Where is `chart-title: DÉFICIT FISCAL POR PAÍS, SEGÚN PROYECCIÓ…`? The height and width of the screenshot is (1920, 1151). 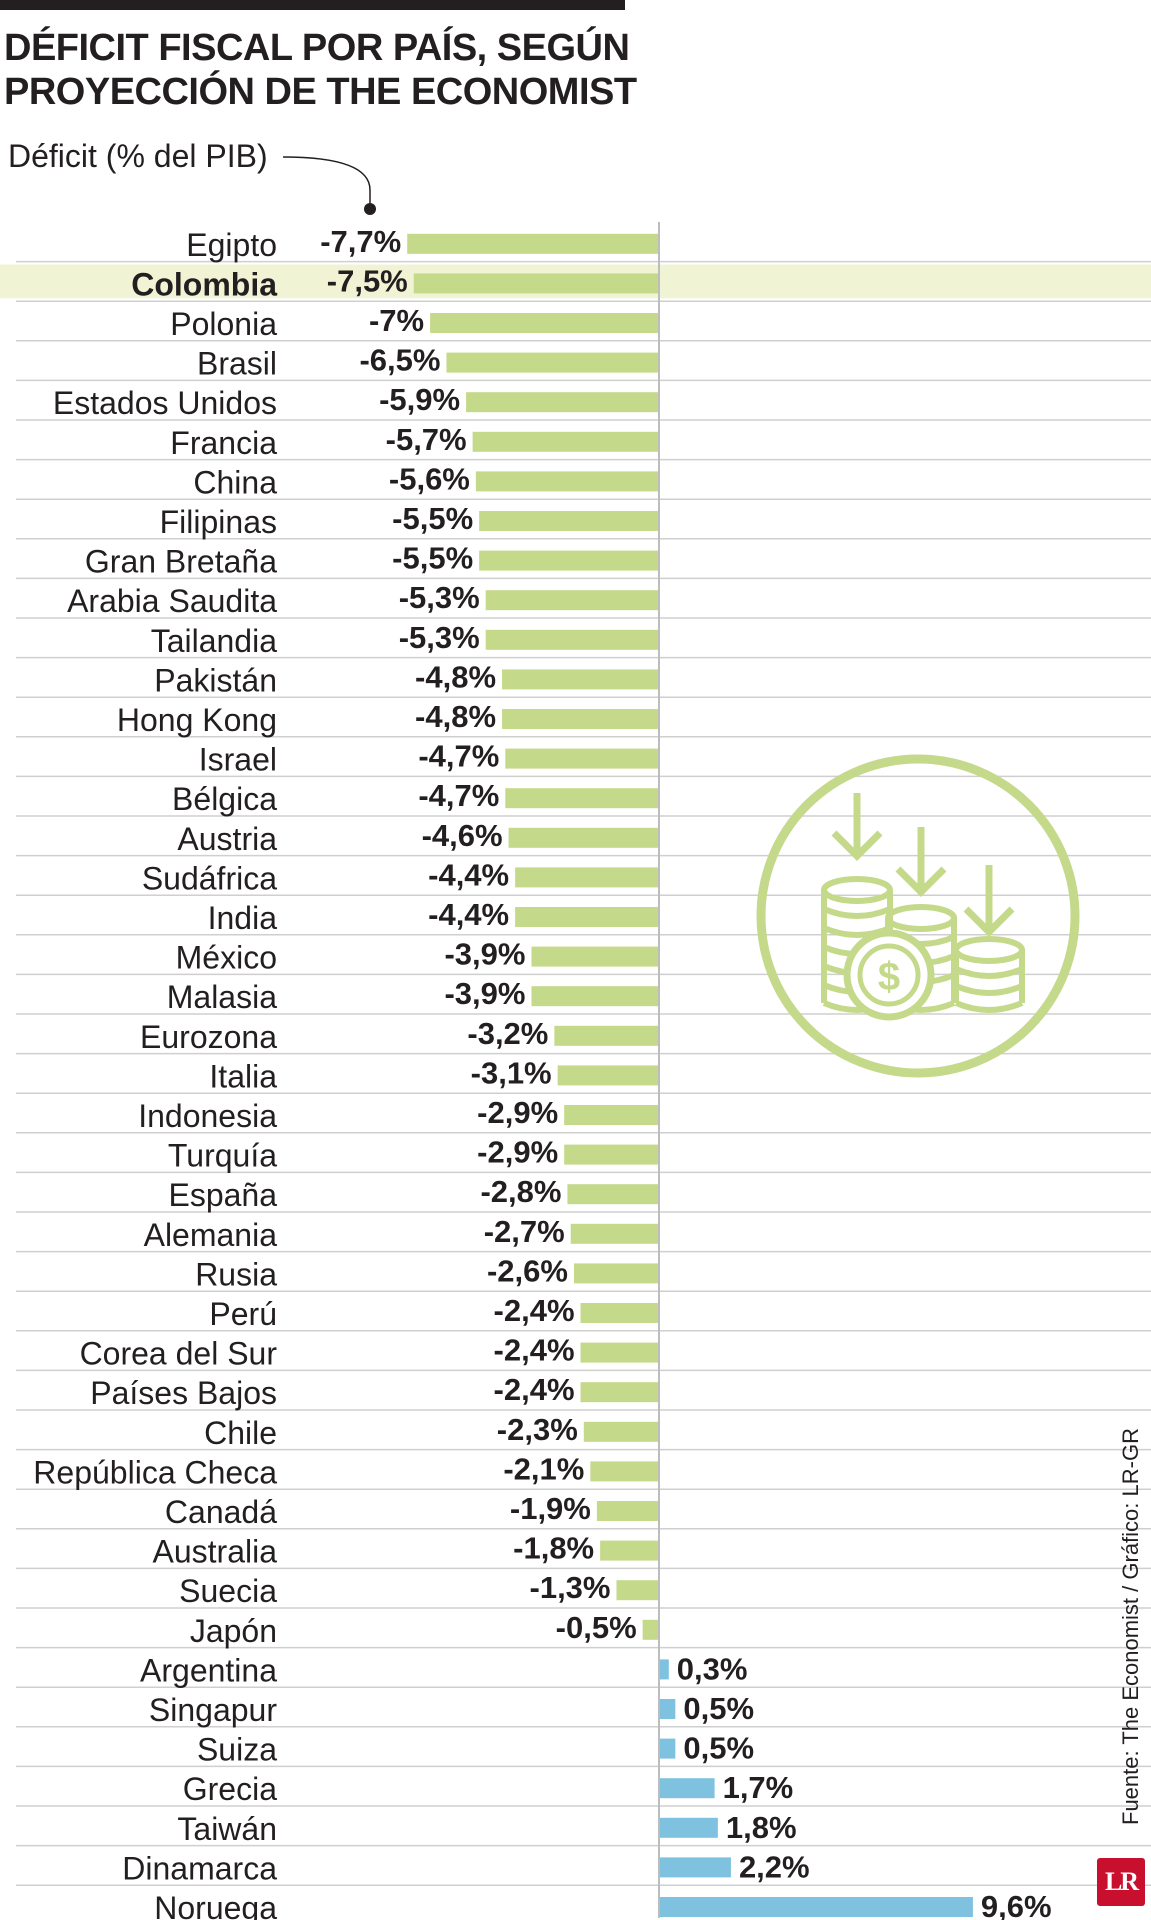 chart-title: DÉFICIT FISCAL POR PAÍS, SEGÚN PROYECCIÓ… is located at coordinates (320, 70).